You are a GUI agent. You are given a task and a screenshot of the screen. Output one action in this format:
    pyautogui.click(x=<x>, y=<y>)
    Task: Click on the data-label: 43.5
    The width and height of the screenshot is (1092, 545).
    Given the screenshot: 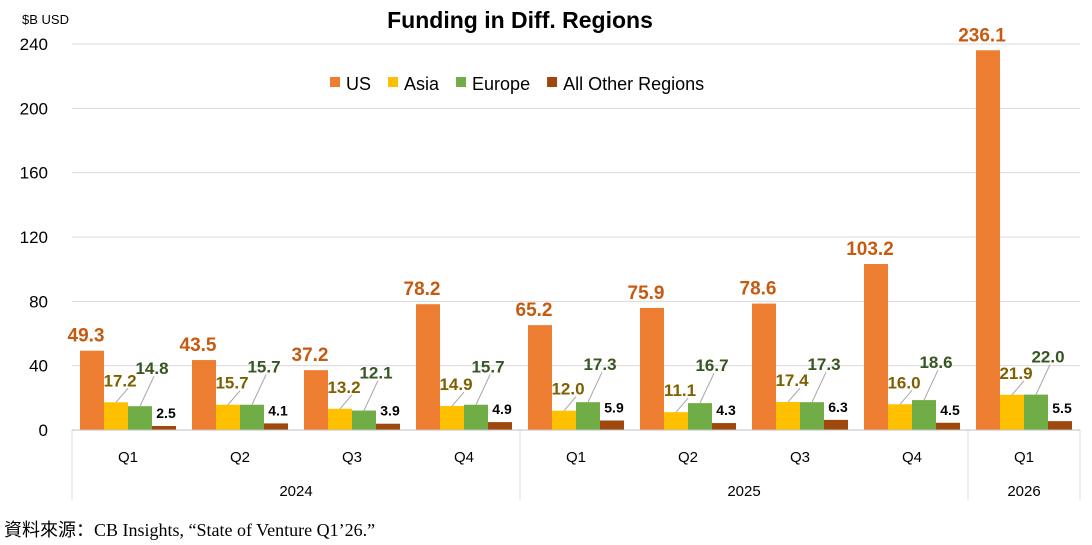 What is the action you would take?
    pyautogui.click(x=198, y=345)
    